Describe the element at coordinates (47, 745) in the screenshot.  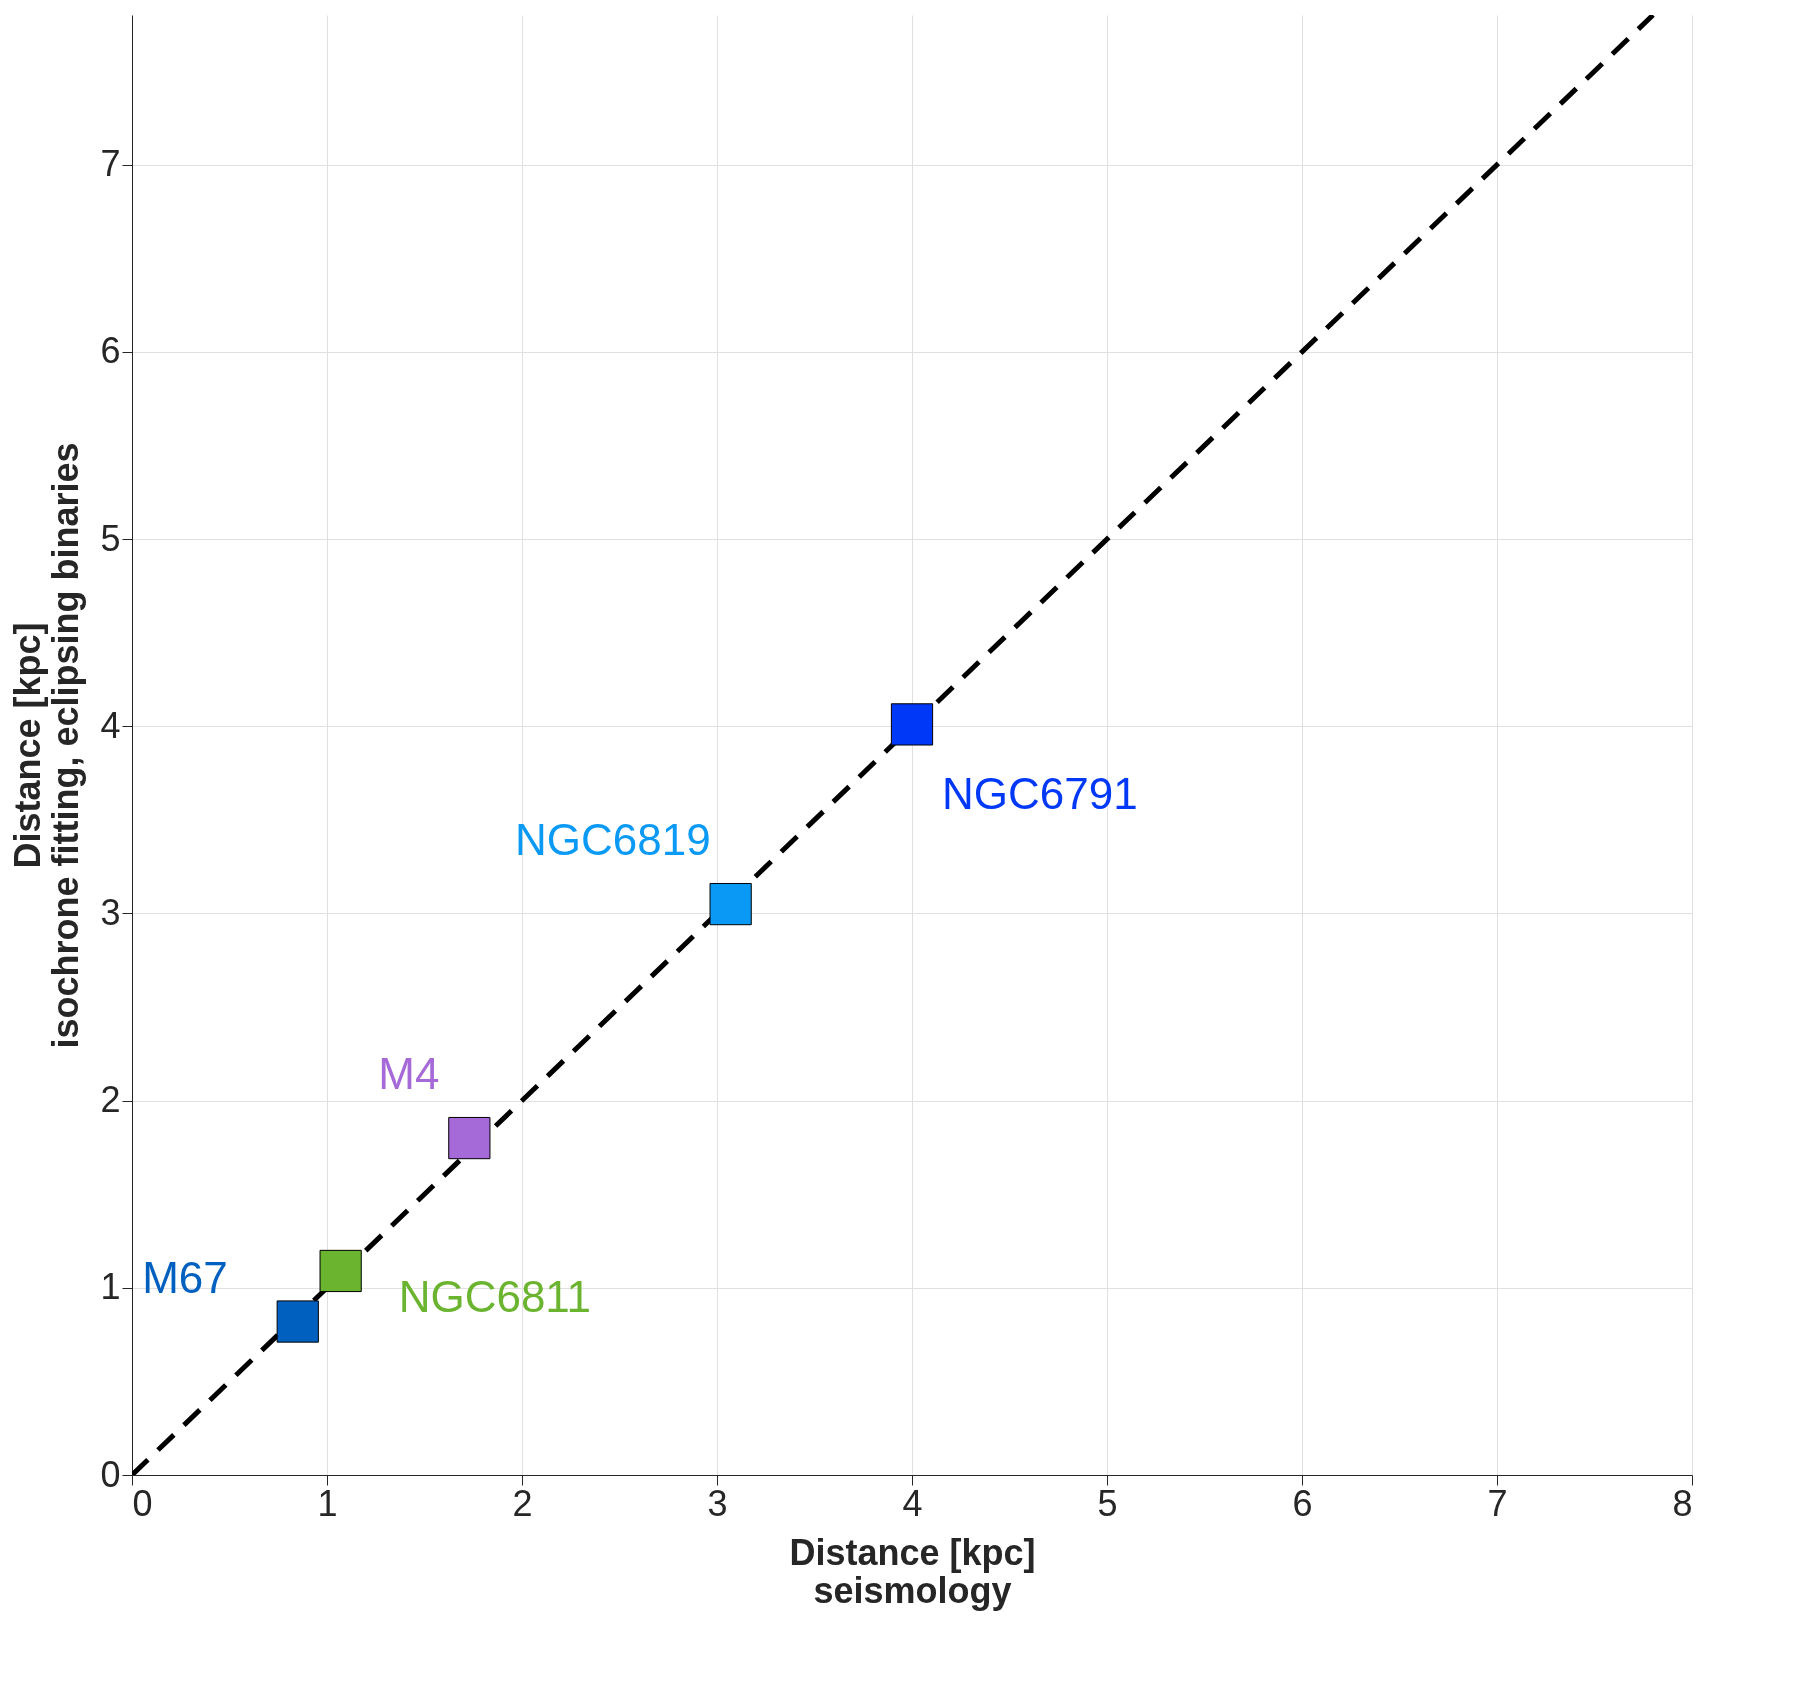
I see `y-axis-title: Distance [kpc] isochrone fitting, eclipsing binaries` at that location.